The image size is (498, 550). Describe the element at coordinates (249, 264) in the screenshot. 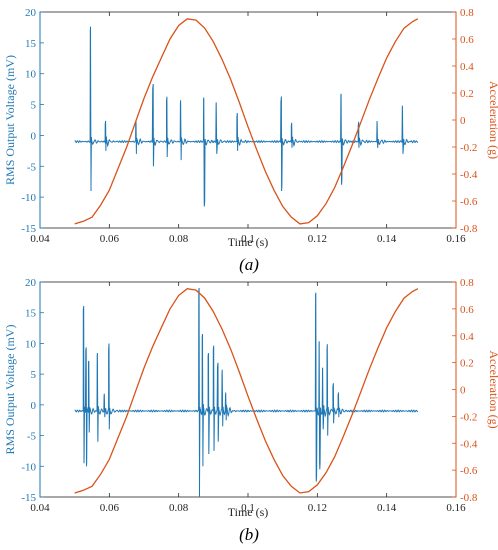

I see `panel-caption: (a)` at that location.